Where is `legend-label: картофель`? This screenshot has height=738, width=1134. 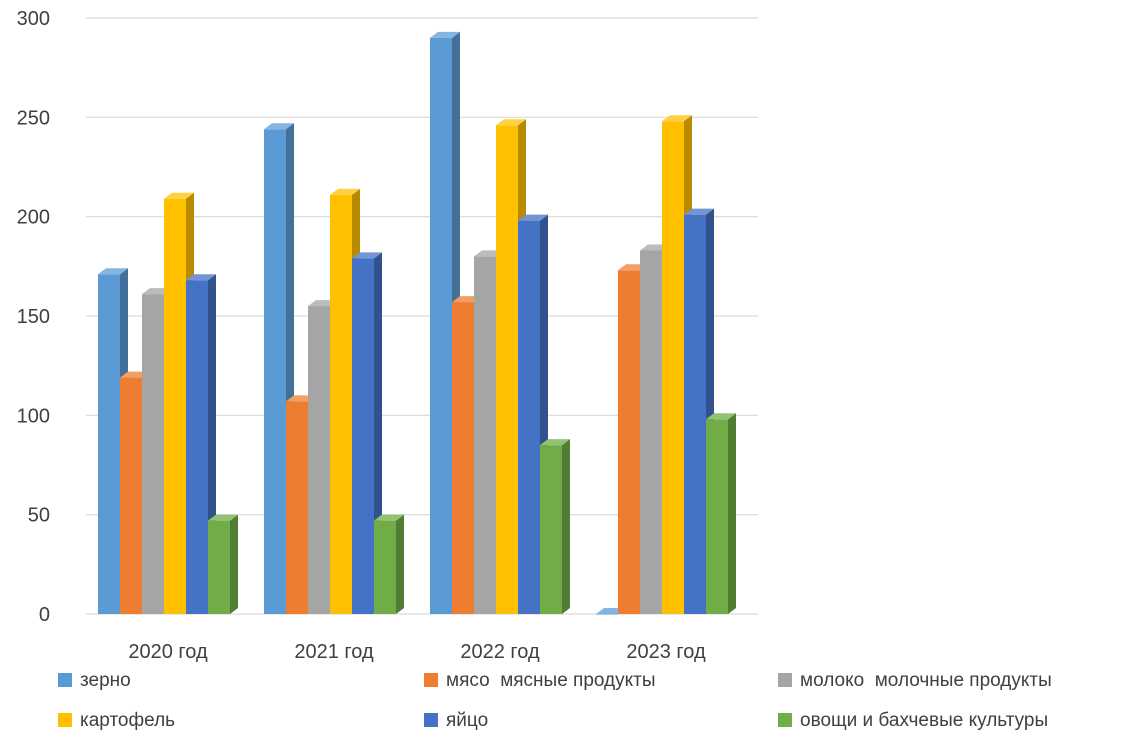 legend-label: картофель is located at coordinates (127, 720).